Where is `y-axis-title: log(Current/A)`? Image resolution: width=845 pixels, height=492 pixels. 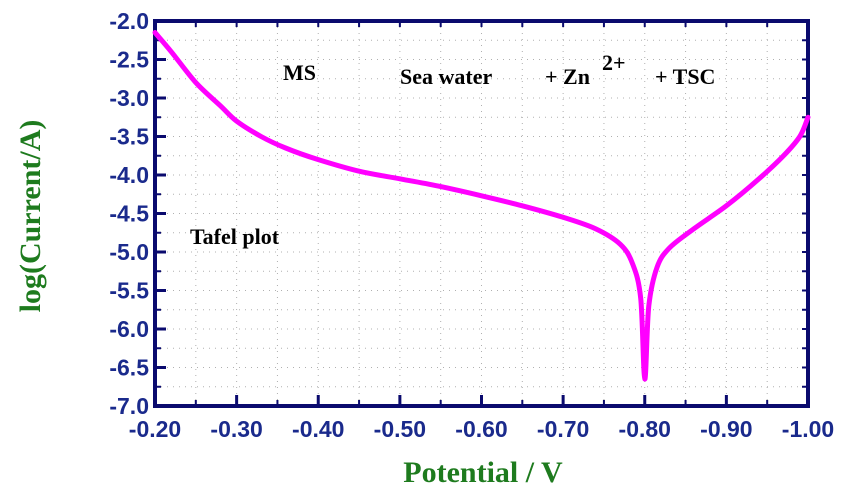 y-axis-title: log(Current/A) is located at coordinates (30, 216).